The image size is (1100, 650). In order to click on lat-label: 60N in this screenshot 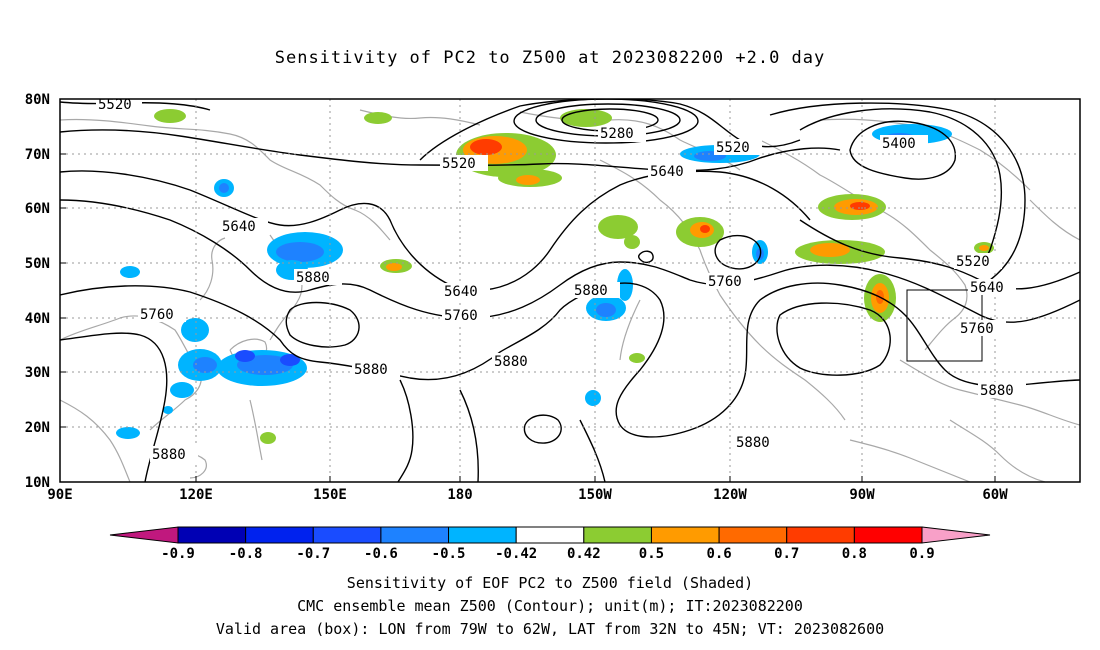, I will do `click(37, 209)`.